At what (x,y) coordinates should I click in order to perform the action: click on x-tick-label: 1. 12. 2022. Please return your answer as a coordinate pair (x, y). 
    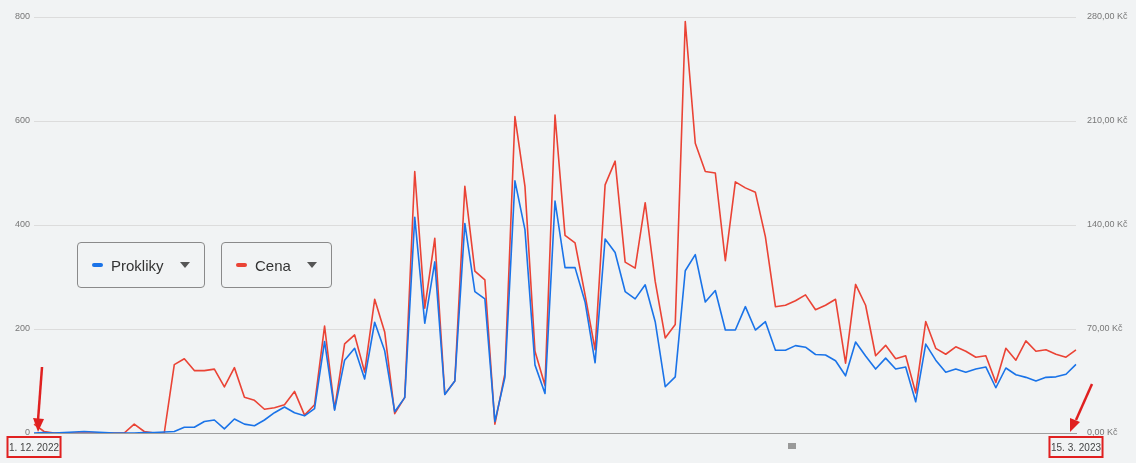
    Looking at the image, I should click on (34, 447).